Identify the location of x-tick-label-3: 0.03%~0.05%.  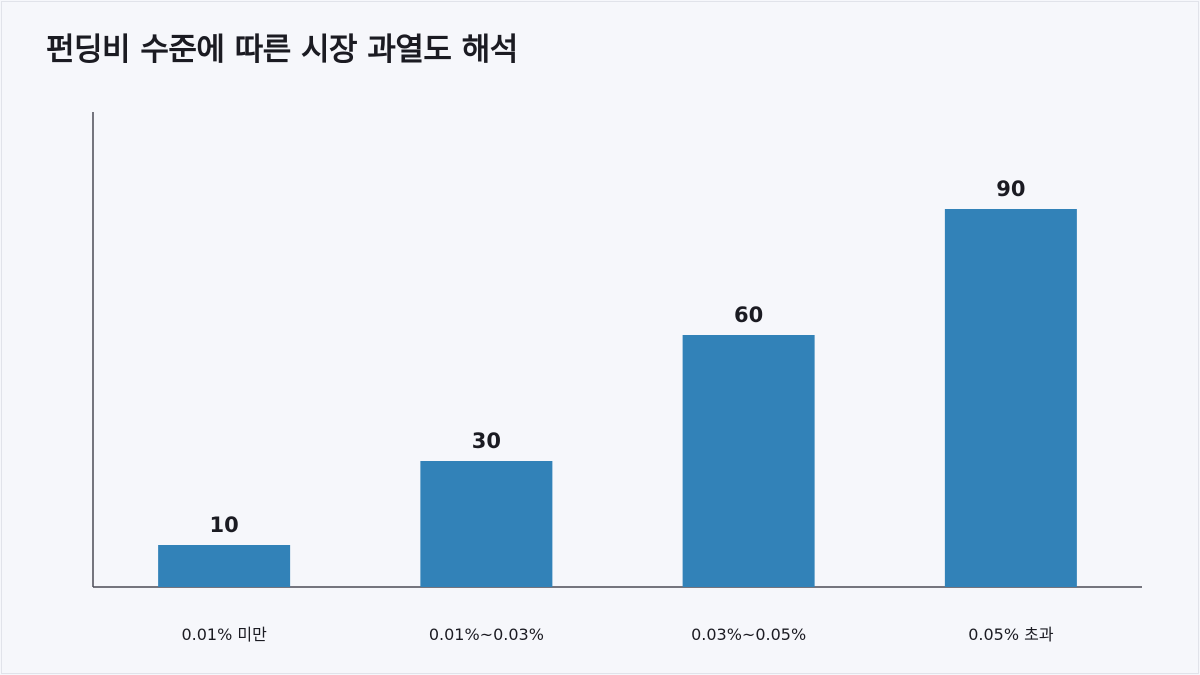
(748, 634).